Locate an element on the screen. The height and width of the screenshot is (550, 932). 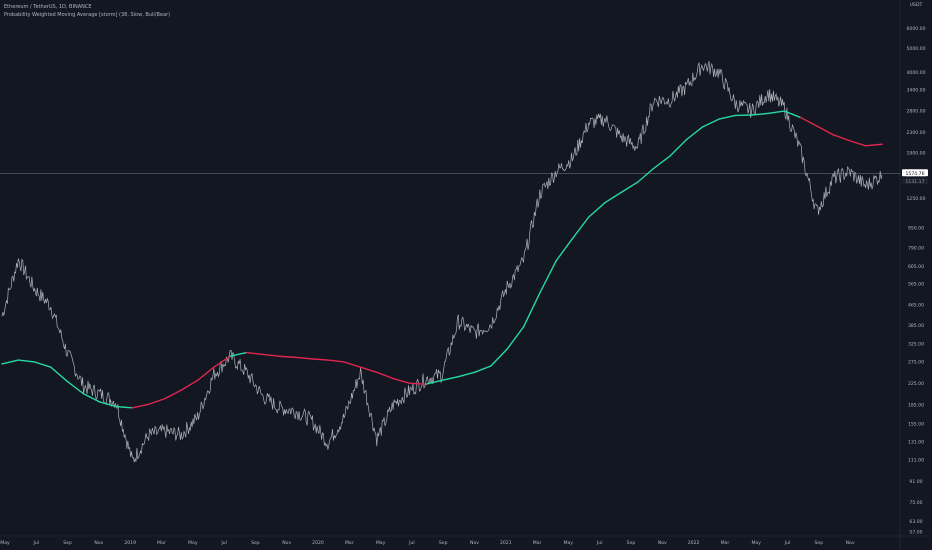
price-tick-label: 325.00 is located at coordinates (916, 344).